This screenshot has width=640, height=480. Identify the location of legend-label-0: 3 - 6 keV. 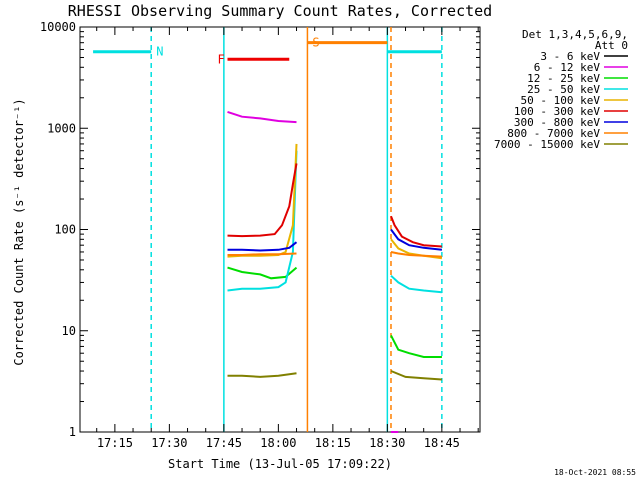
(570, 56).